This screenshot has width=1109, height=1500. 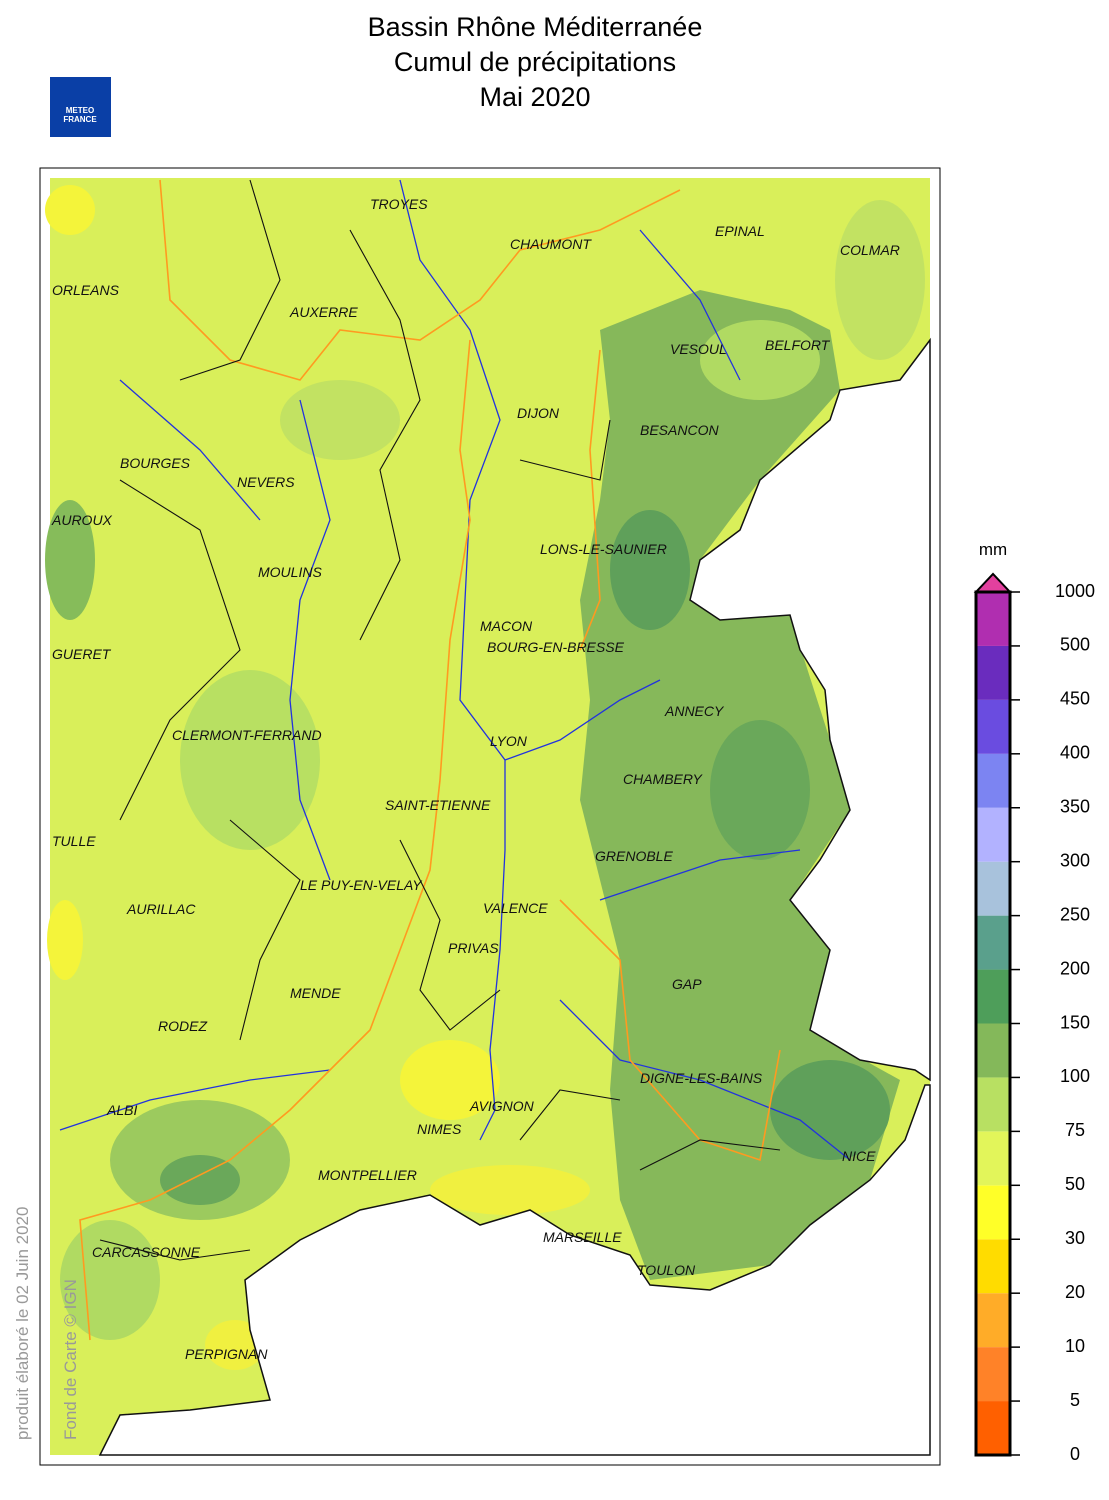 I want to click on legend-tick-label: 10, so click(x=1075, y=1346).